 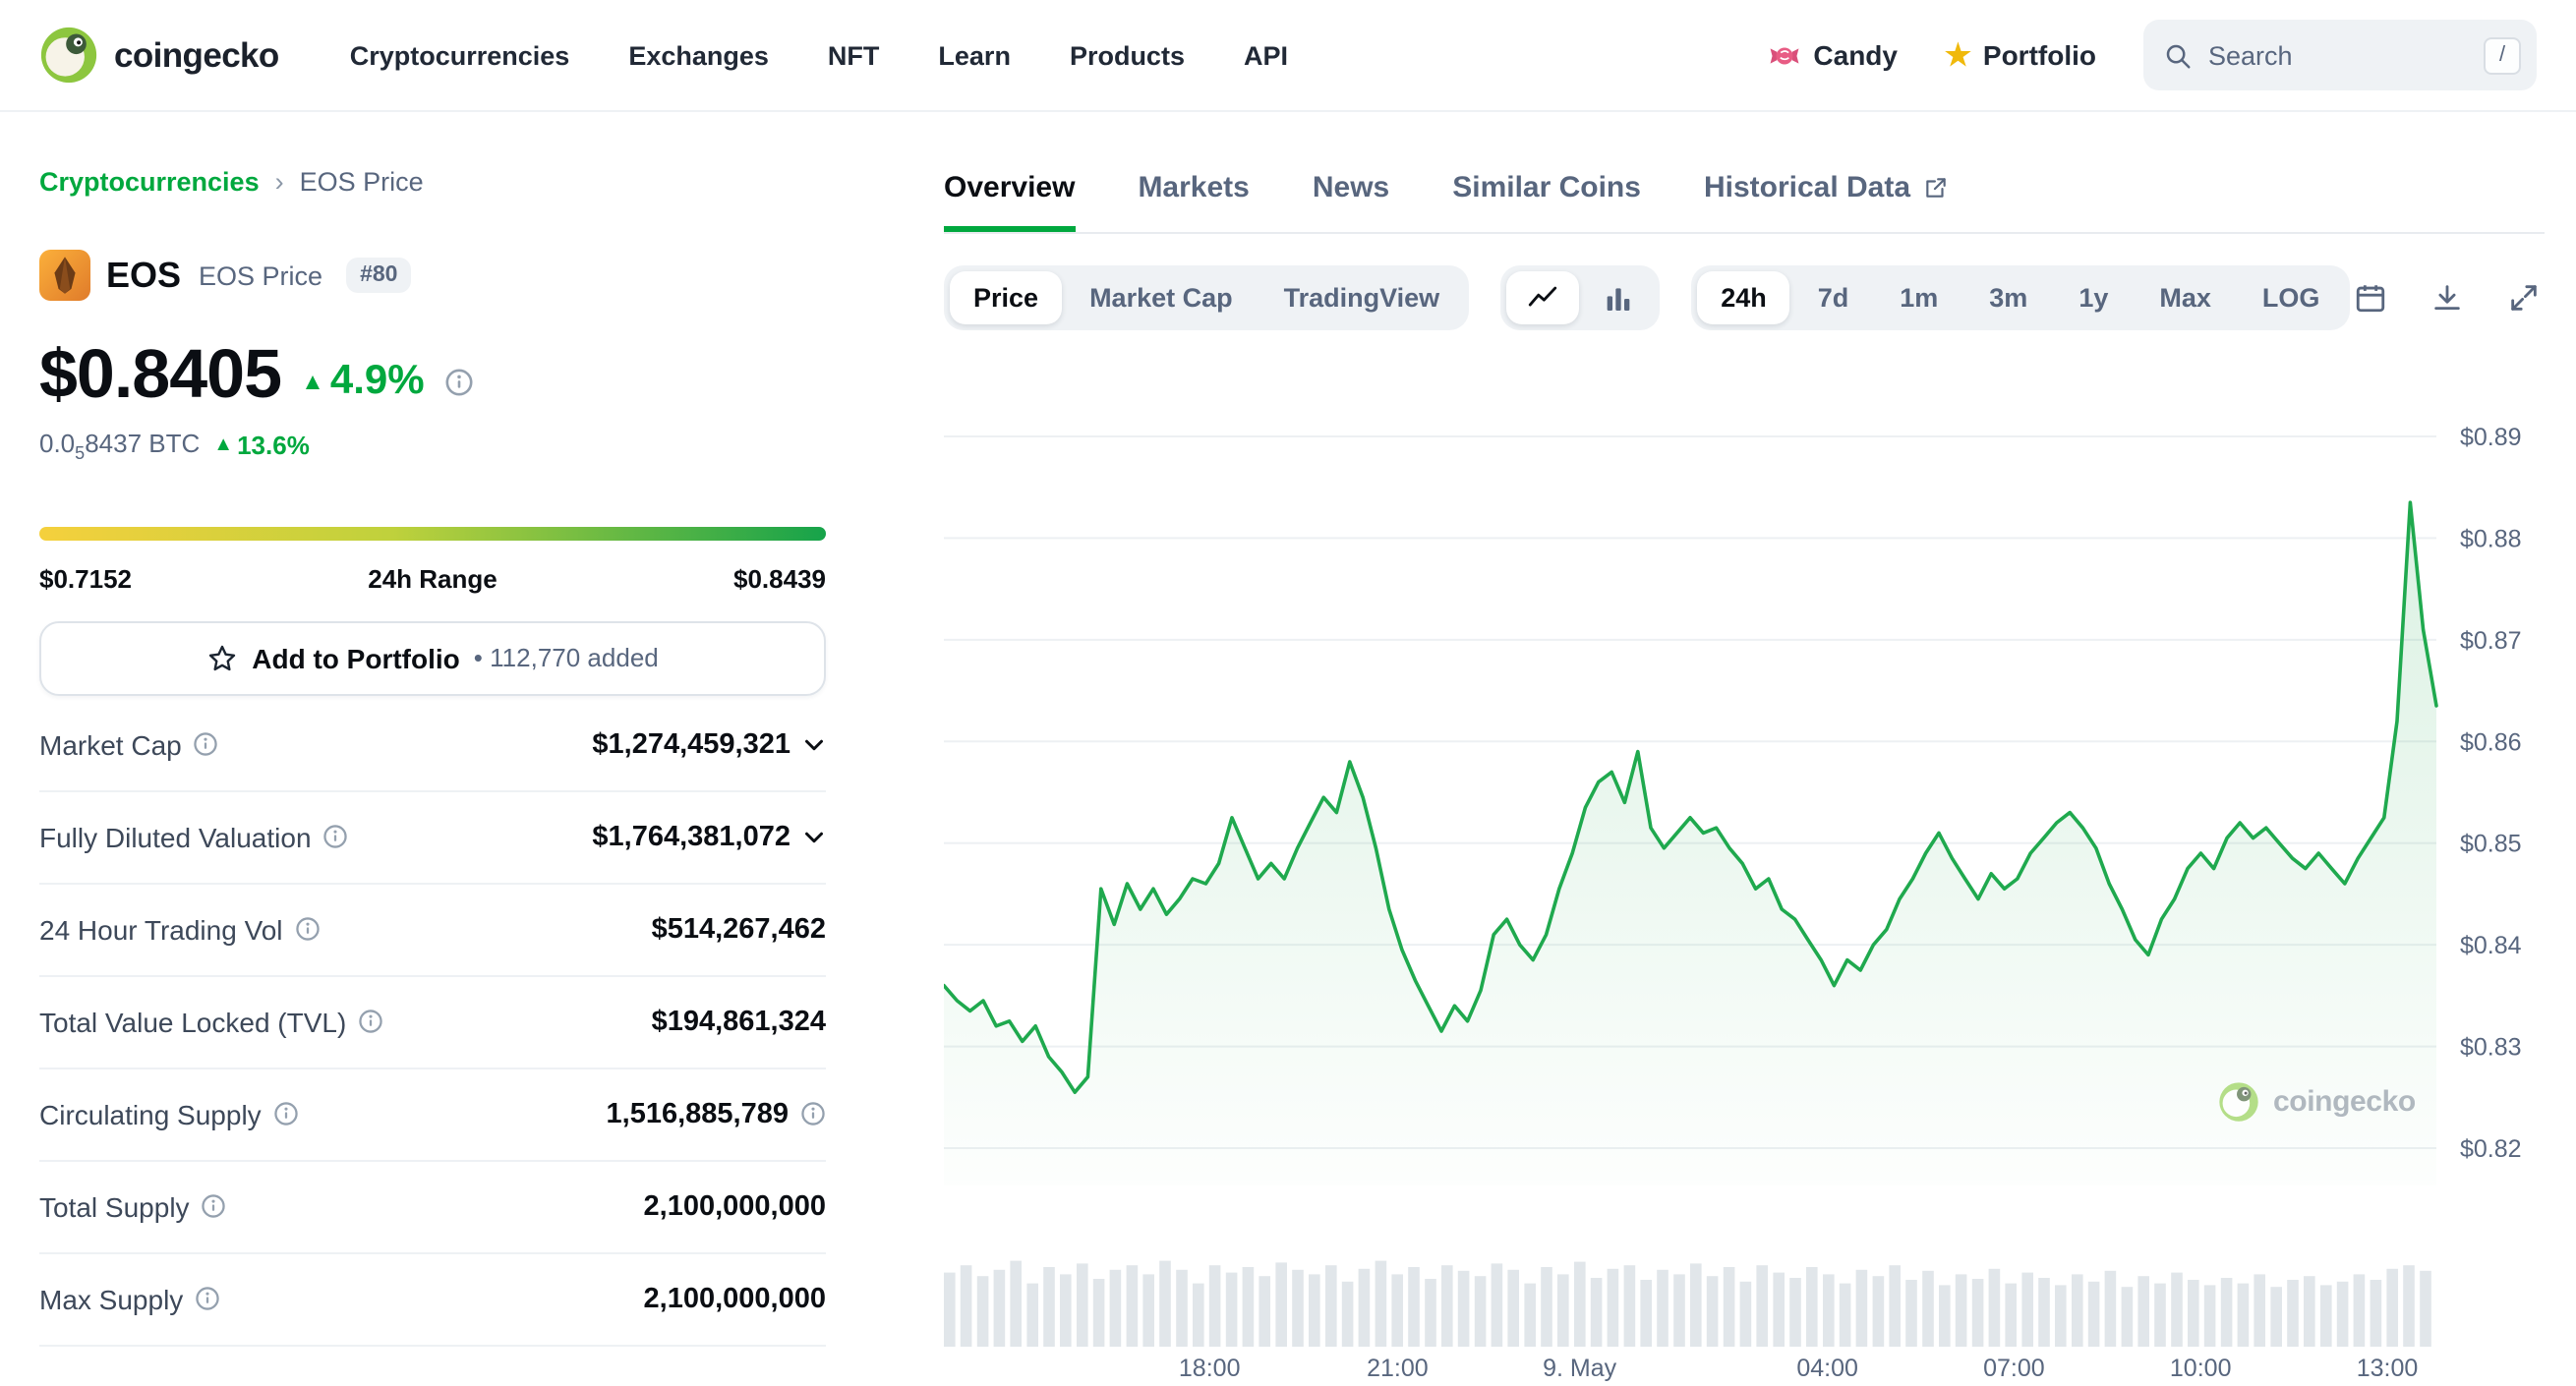 I want to click on range-high: $0.8439, so click(x=779, y=578).